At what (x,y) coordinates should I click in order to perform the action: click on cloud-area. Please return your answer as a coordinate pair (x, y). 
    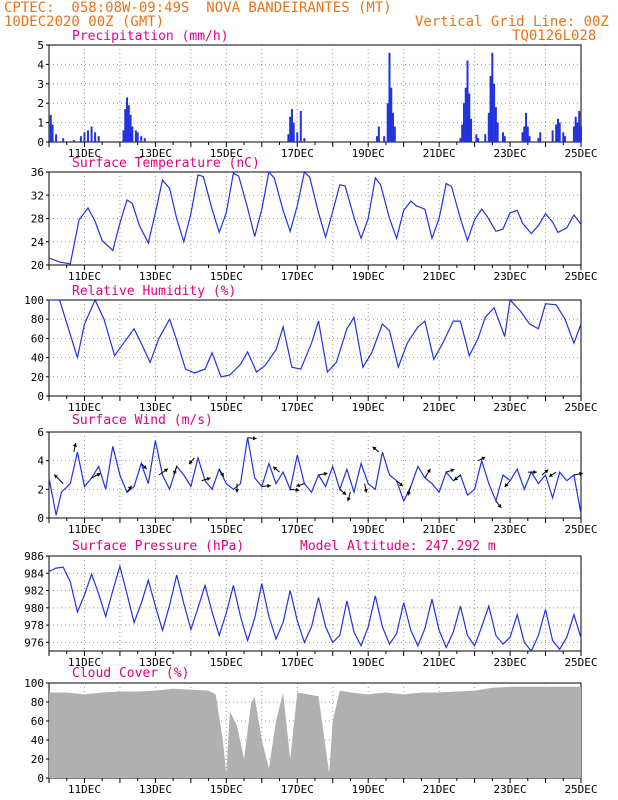
    Looking at the image, I should click on (315, 732).